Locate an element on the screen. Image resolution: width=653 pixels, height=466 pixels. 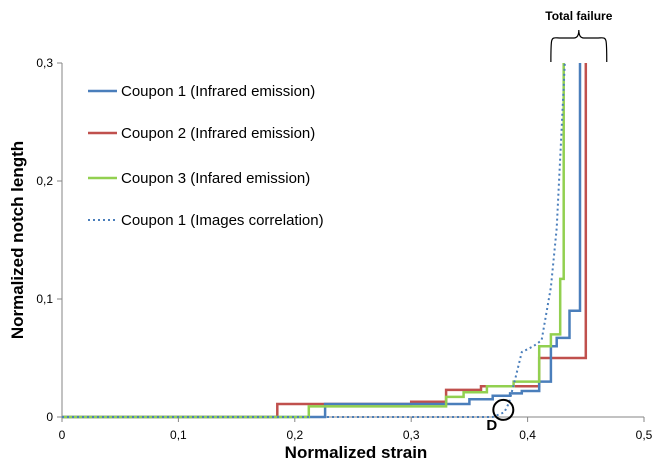
x-tick-label: 0,4 is located at coordinates (527, 435).